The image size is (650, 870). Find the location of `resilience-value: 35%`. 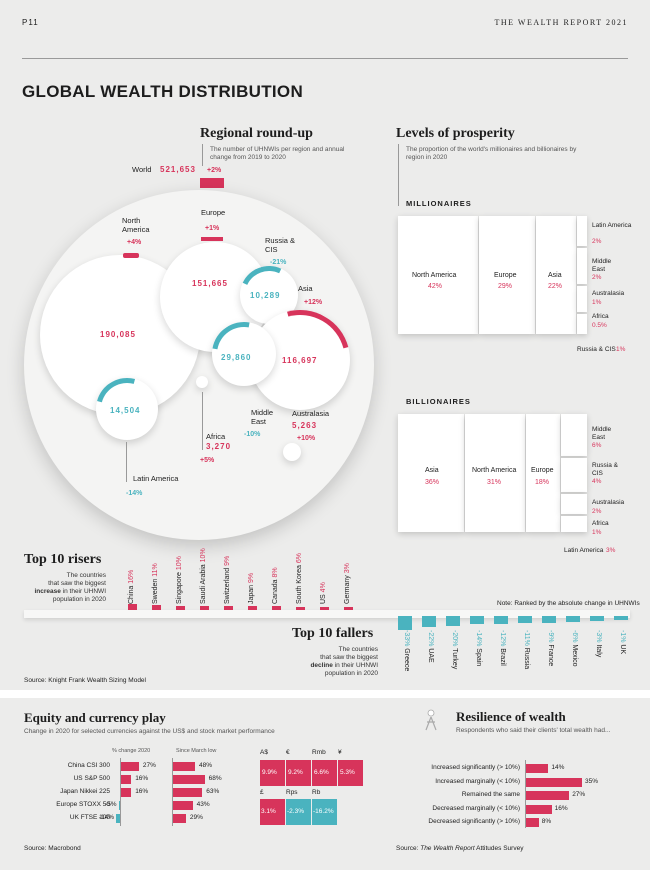

resilience-value: 35% is located at coordinates (592, 781).